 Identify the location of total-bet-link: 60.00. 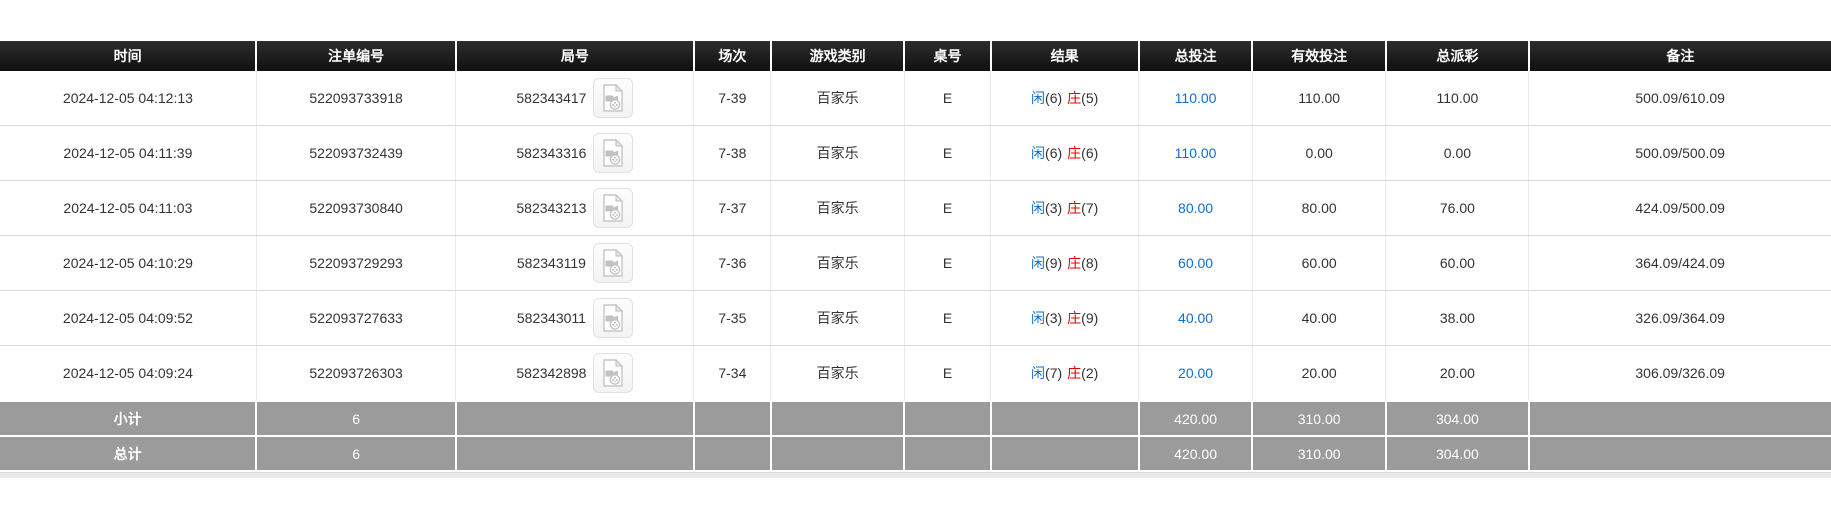
(1196, 263).